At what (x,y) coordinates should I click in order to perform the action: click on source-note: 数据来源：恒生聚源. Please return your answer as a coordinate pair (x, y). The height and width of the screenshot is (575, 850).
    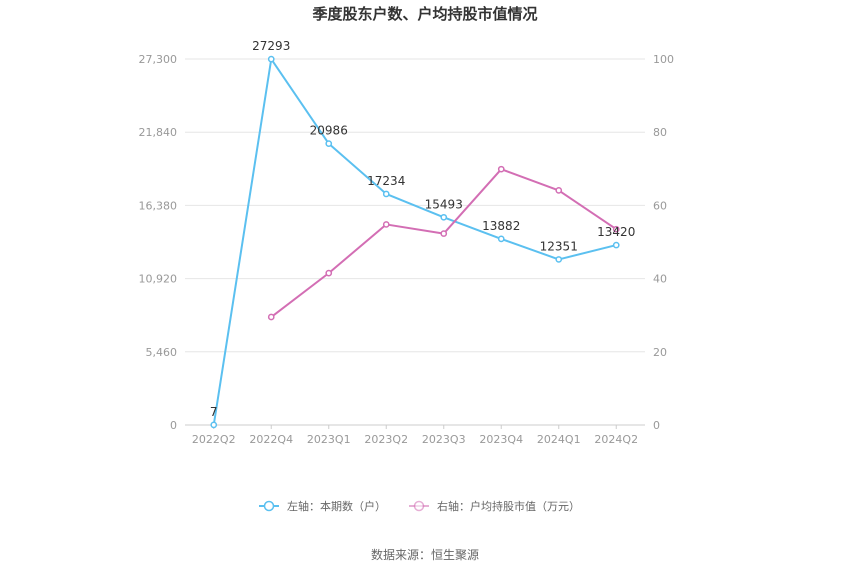
    Looking at the image, I should click on (425, 554).